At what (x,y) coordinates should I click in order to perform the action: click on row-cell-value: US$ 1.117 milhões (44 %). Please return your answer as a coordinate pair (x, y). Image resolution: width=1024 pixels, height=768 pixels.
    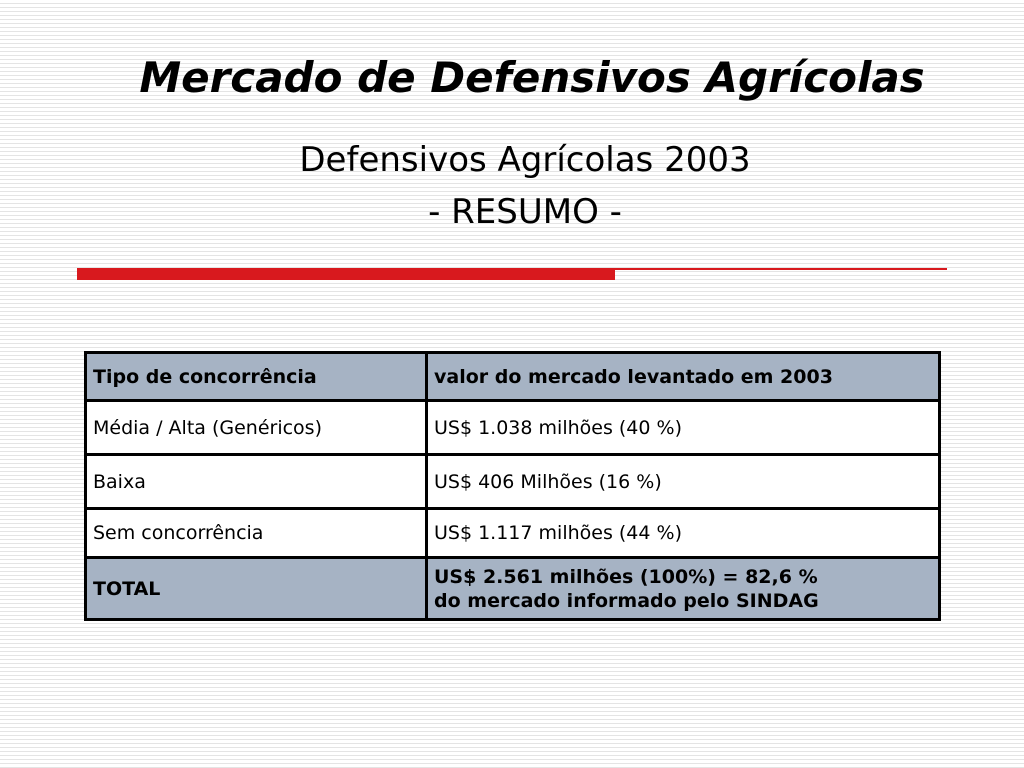
    Looking at the image, I should click on (683, 533).